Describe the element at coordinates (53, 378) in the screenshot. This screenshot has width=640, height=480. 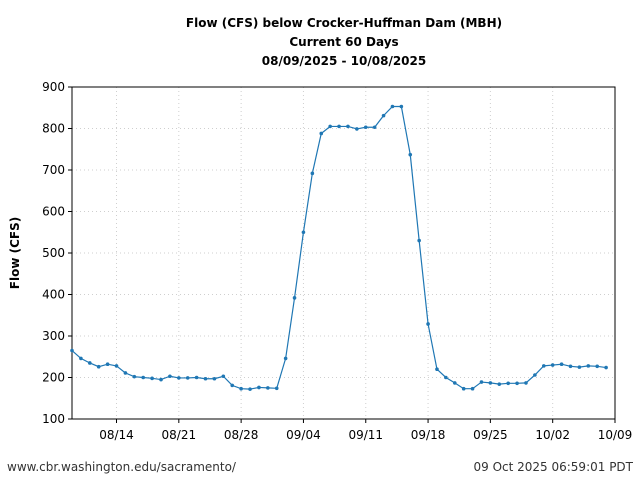
I see `y-tick-label: 200` at that location.